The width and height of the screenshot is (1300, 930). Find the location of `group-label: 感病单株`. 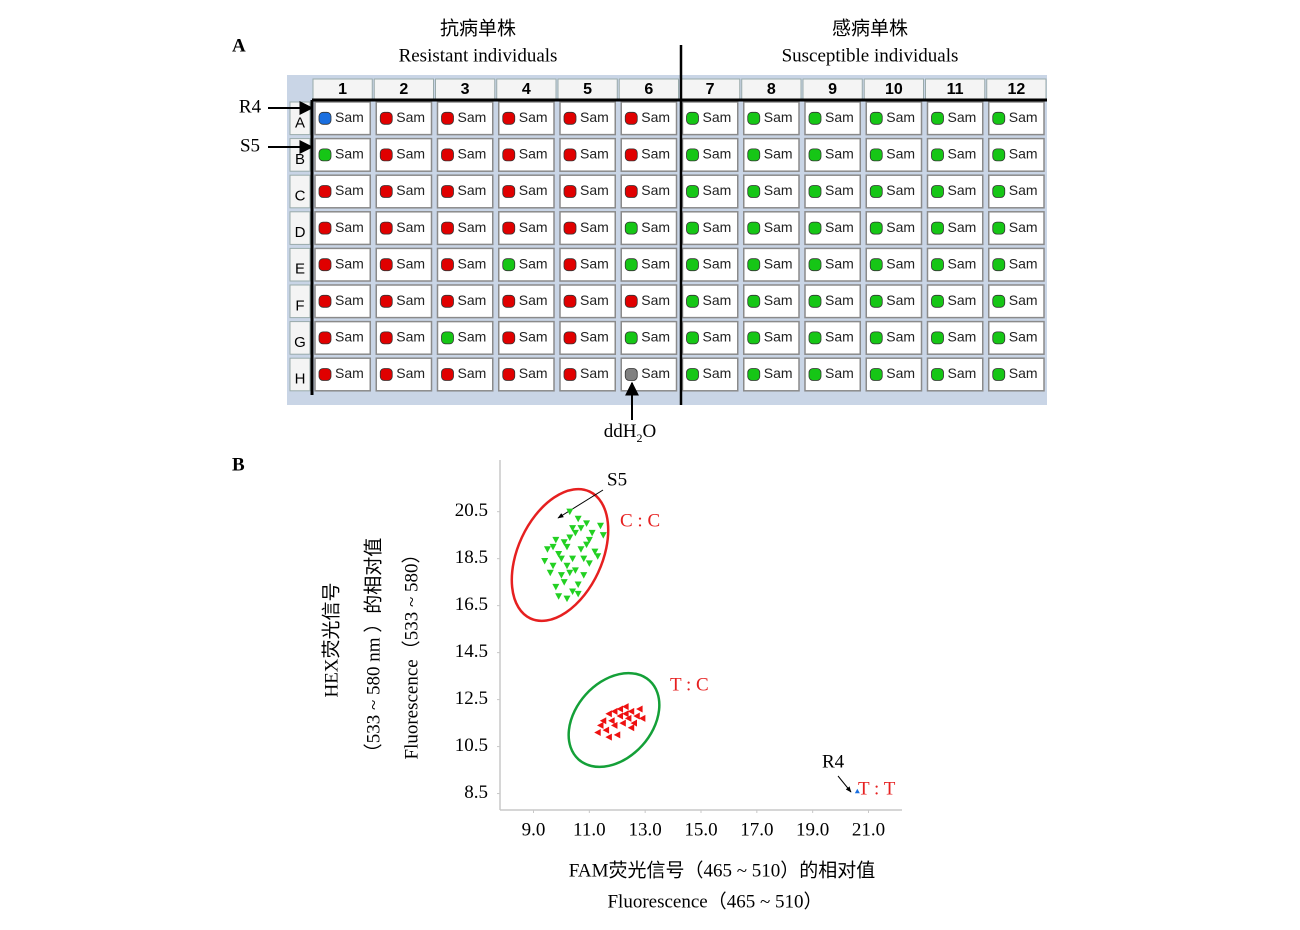

group-label: 感病单株 is located at coordinates (870, 28).